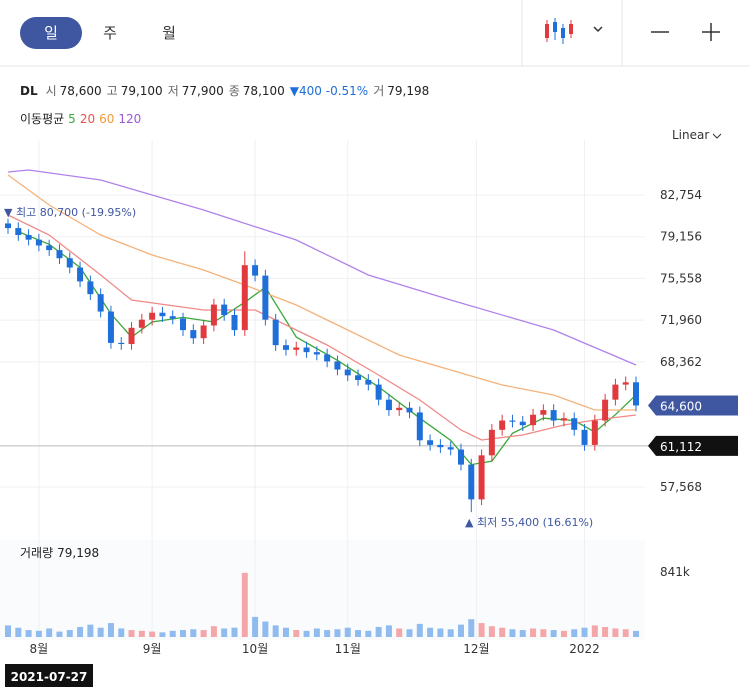  Describe the element at coordinates (681, 237) in the screenshot. I see `y-tick-label: 79,156` at that location.